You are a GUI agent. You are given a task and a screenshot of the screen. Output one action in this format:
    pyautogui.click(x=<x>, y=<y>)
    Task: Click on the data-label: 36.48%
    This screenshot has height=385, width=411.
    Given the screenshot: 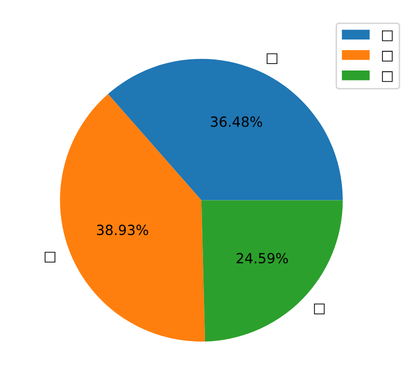 What is the action you would take?
    pyautogui.click(x=236, y=121)
    